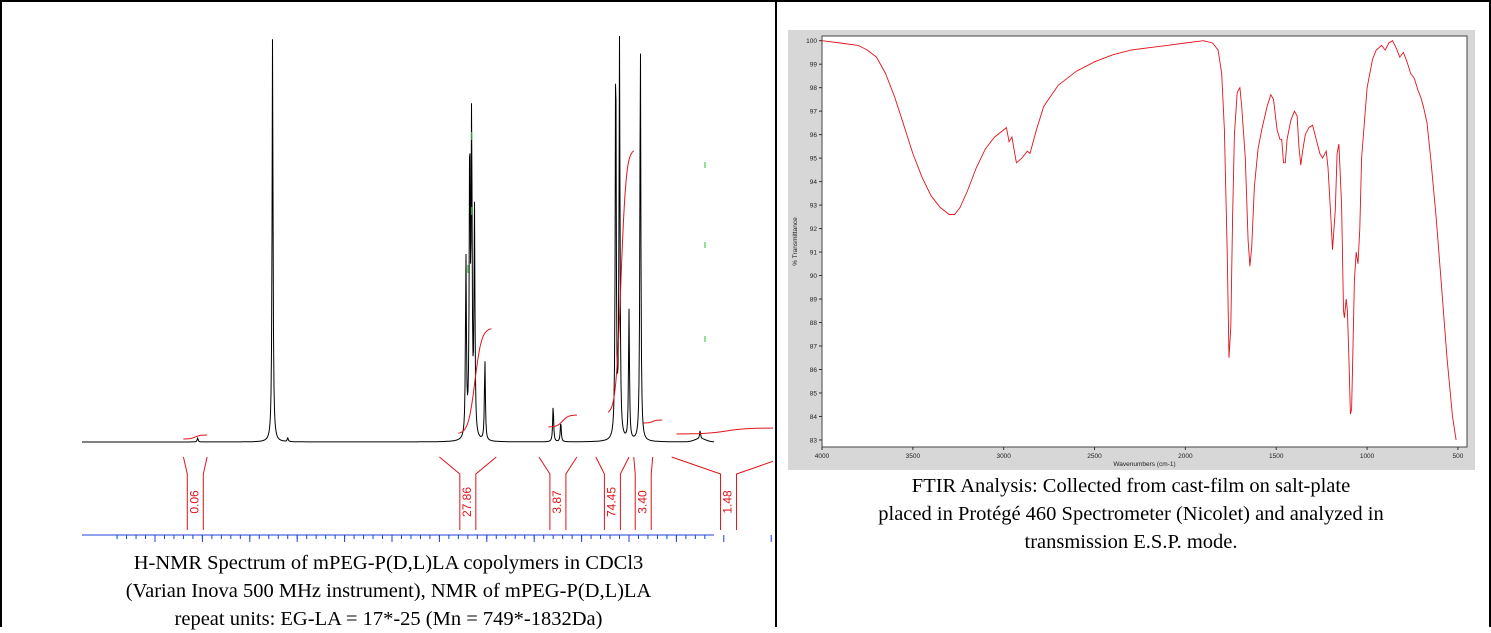  Describe the element at coordinates (811, 41) in the screenshot. I see `ftir-y-tick-label: 100` at that location.